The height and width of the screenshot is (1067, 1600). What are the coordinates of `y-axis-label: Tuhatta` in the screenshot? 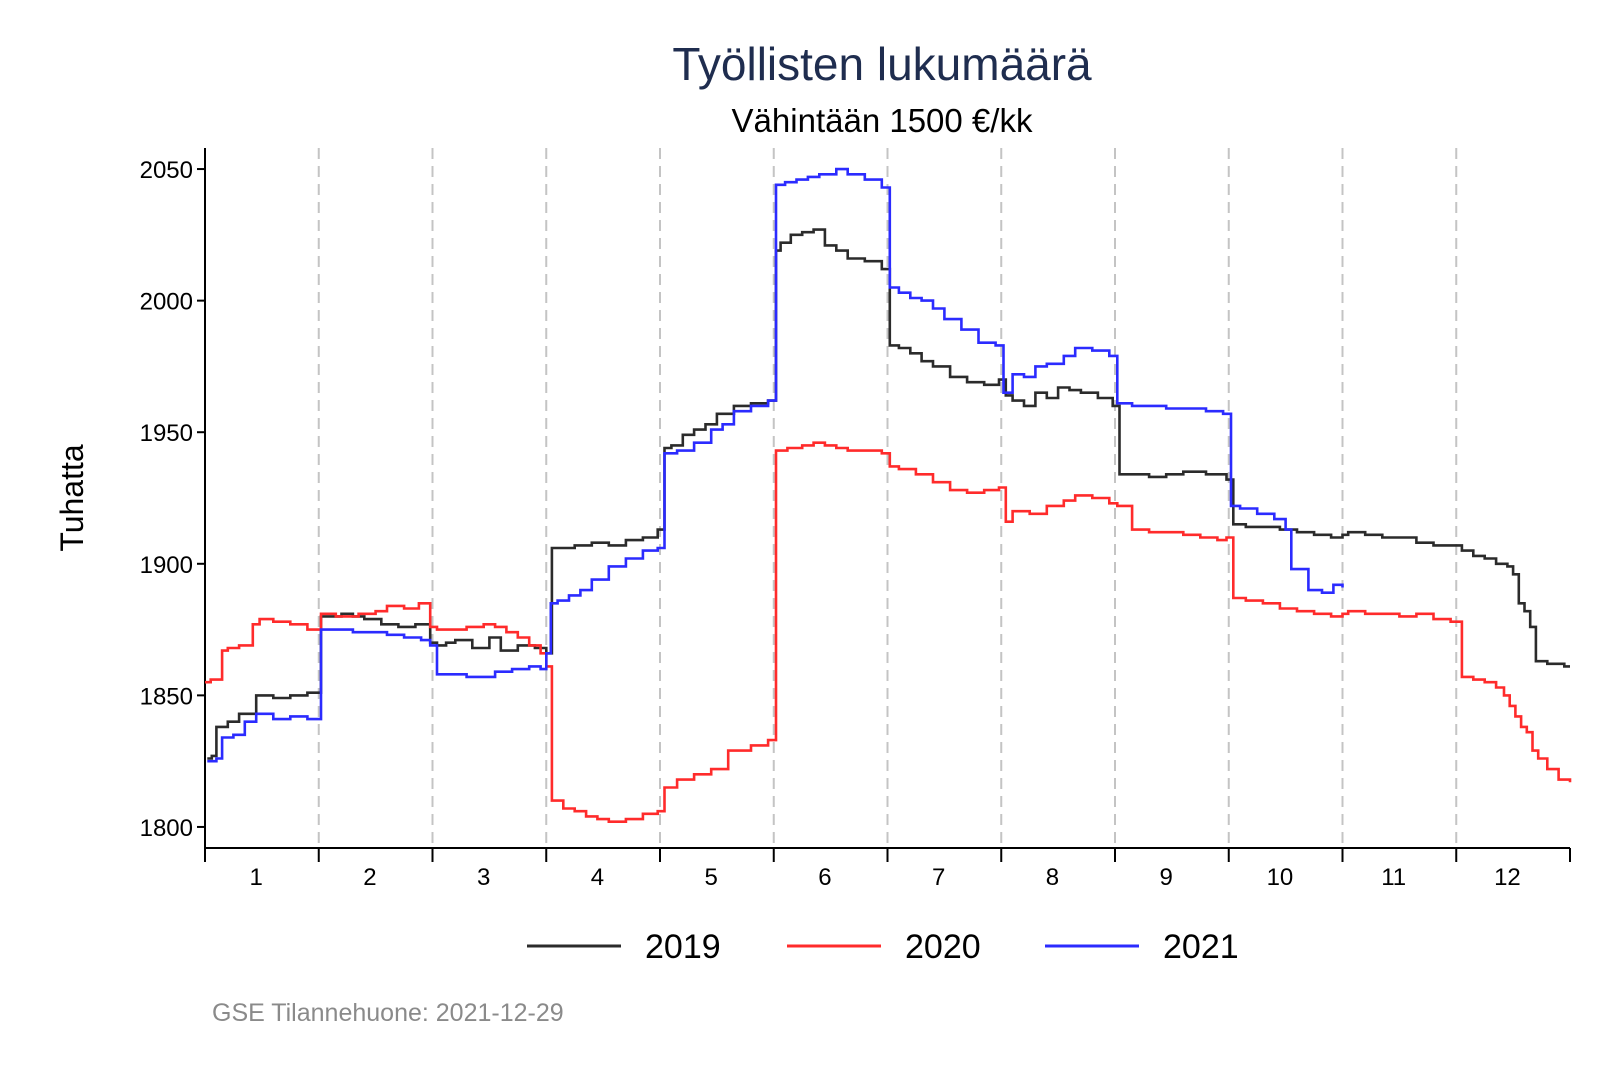 It's located at (72, 498).